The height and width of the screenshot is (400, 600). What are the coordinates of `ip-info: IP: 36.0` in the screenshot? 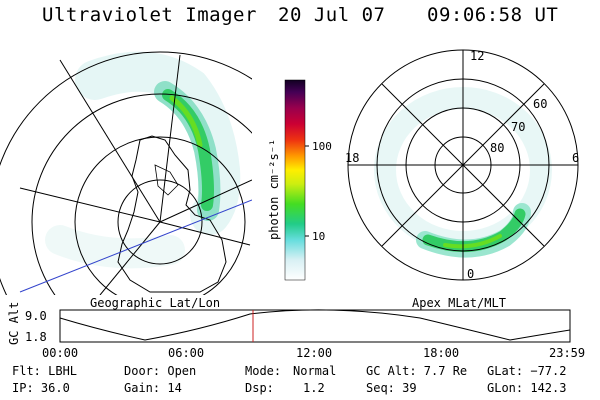 It's located at (41, 388).